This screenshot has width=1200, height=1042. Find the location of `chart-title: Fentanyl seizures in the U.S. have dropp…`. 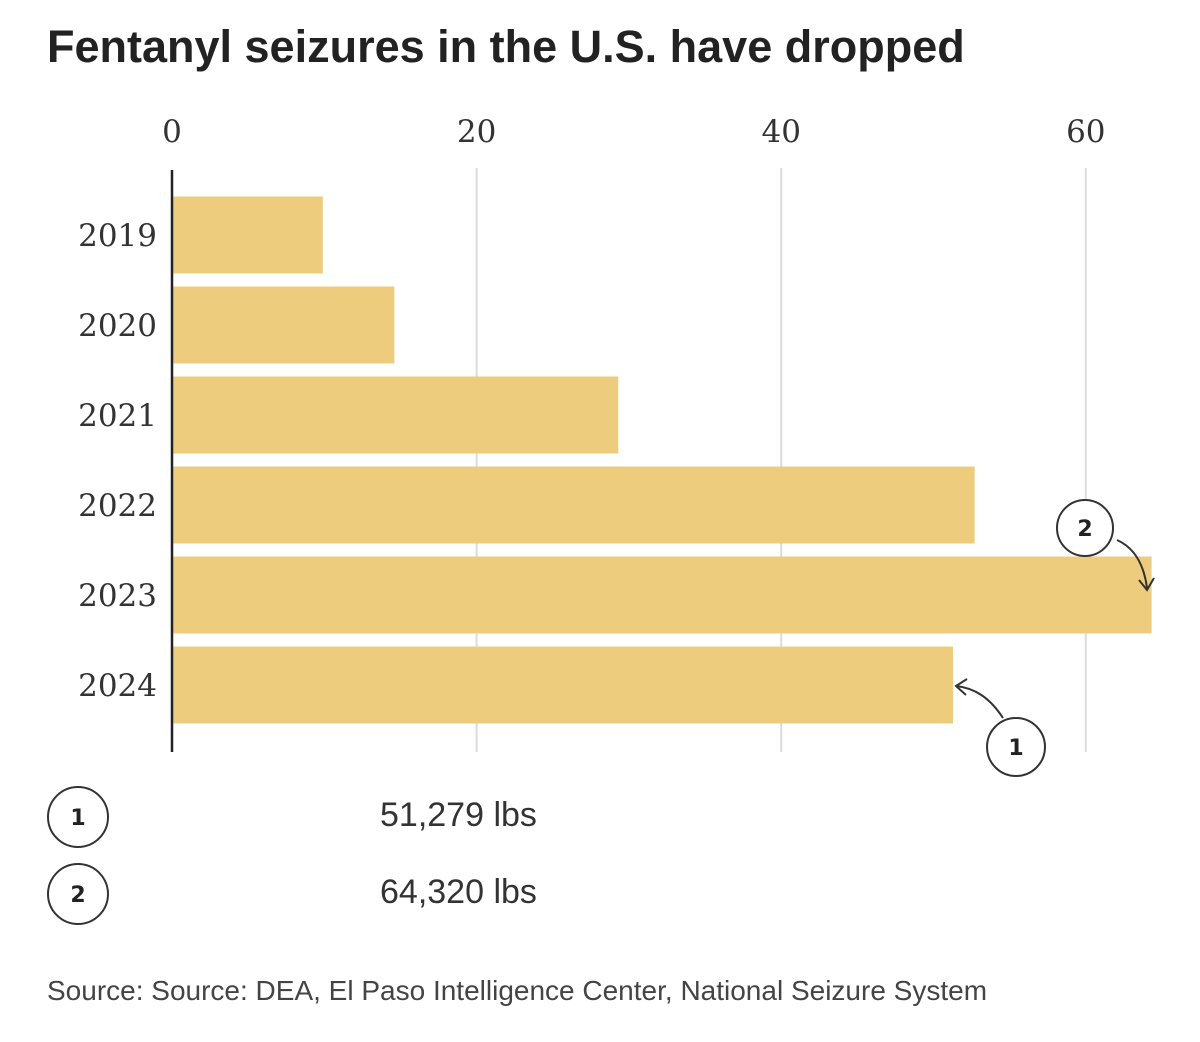

chart-title: Fentanyl seizures in the U.S. have dropp… is located at coordinates (506, 46).